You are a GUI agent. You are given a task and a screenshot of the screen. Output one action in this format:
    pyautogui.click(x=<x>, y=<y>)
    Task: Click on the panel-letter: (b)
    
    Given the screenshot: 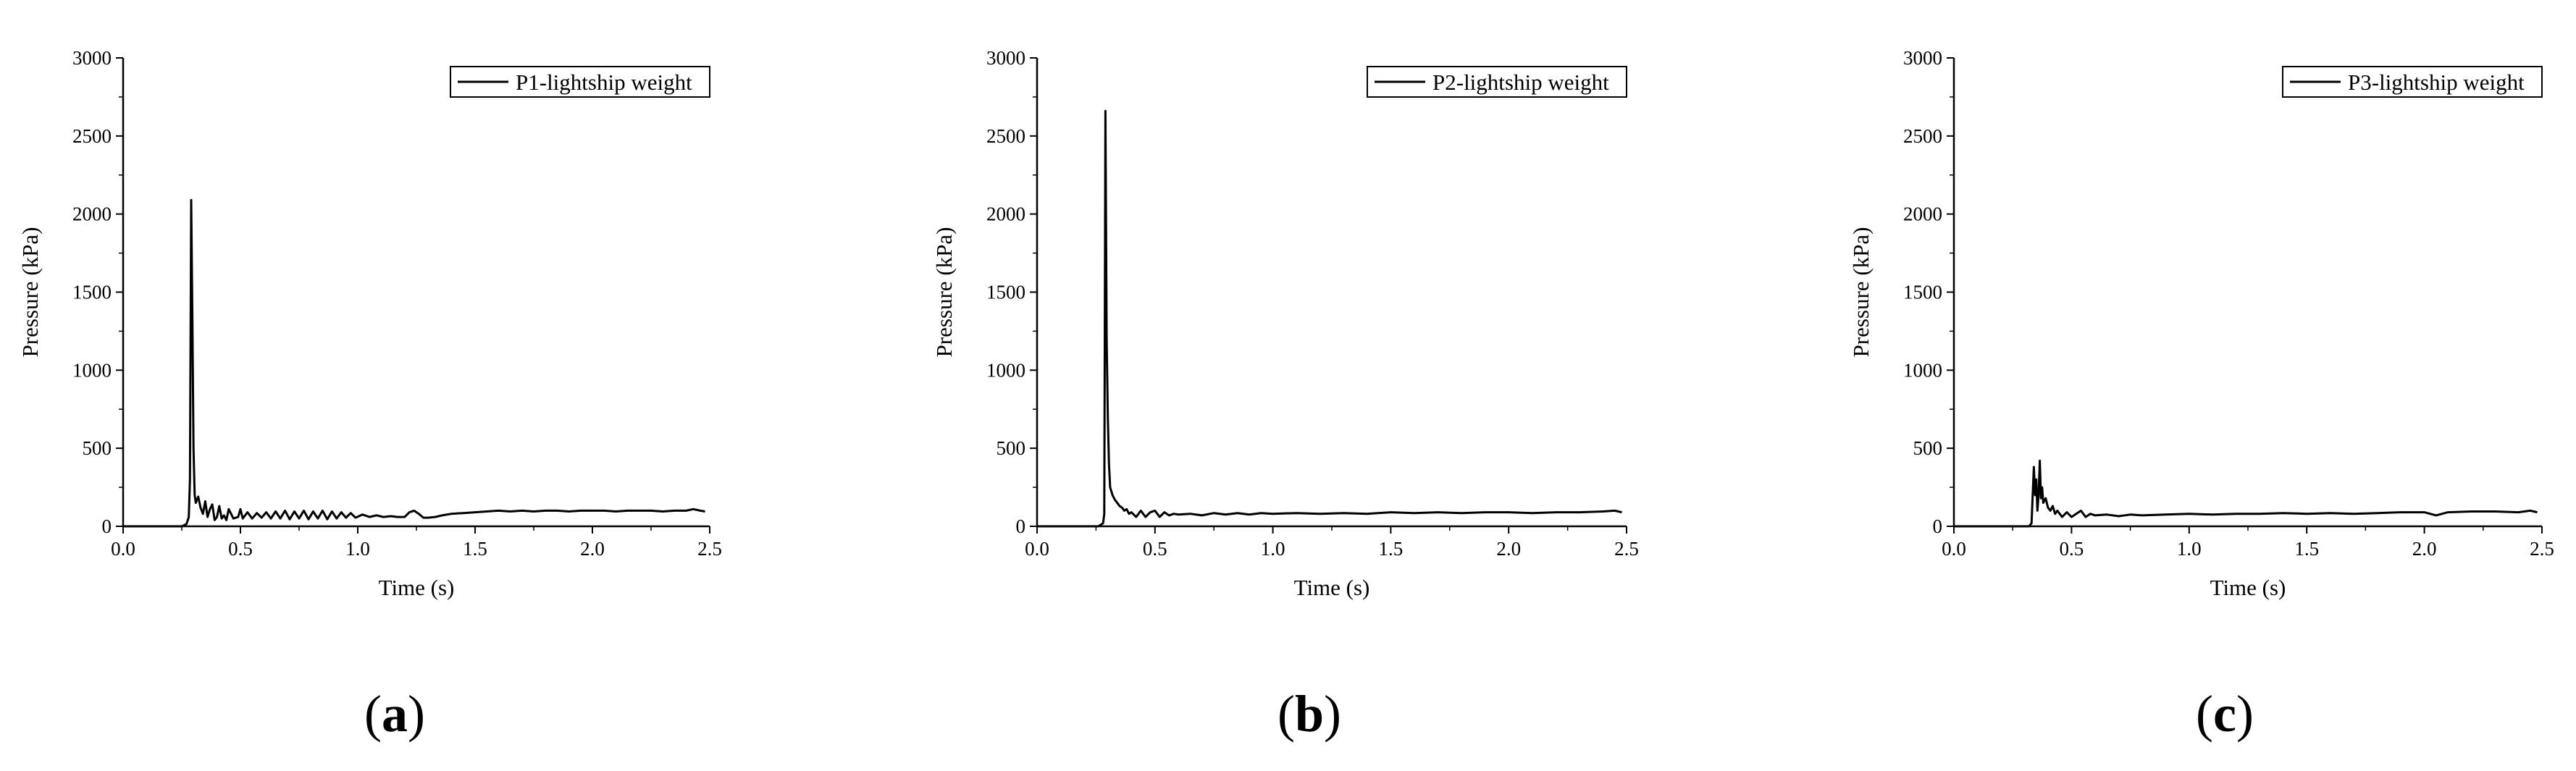 What is the action you would take?
    pyautogui.click(x=1309, y=714)
    